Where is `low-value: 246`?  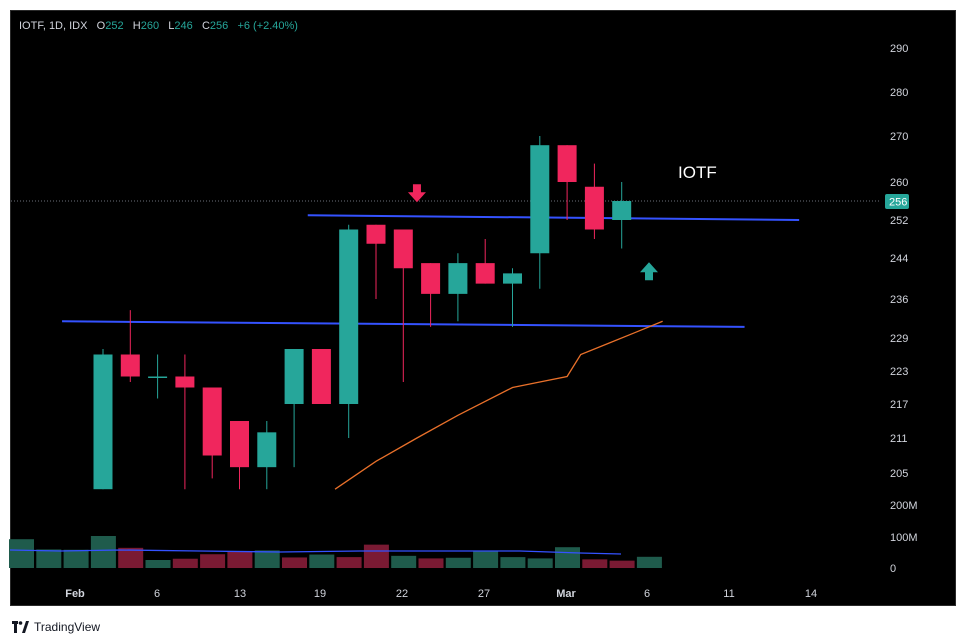 low-value: 246 is located at coordinates (183, 26).